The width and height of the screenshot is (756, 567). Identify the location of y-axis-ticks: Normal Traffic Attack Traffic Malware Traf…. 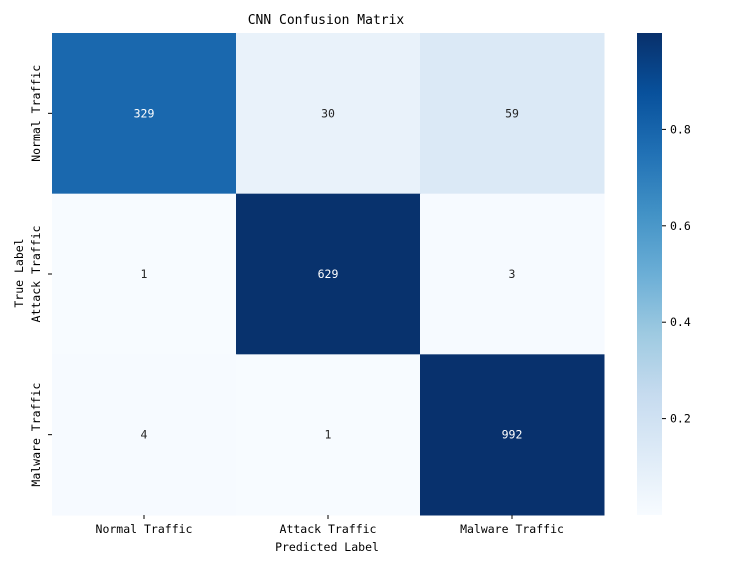
(40, 276).